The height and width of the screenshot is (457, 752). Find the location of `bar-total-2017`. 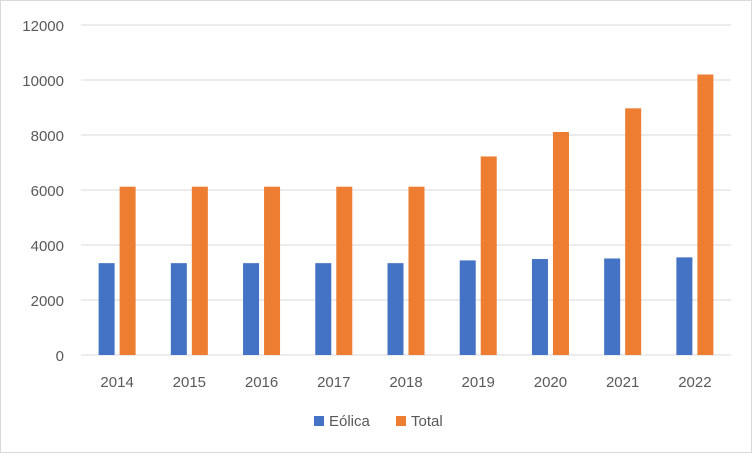

bar-total-2017 is located at coordinates (344, 270).